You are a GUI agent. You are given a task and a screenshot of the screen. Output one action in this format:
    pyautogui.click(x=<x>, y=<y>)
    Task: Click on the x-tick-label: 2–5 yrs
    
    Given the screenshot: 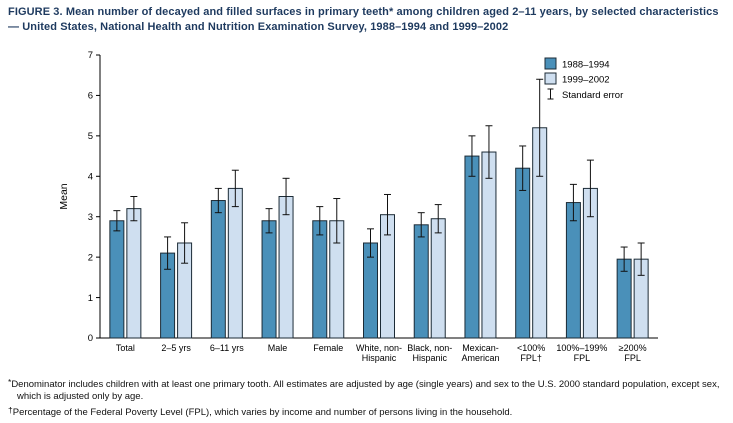 What is the action you would take?
    pyautogui.click(x=176, y=348)
    